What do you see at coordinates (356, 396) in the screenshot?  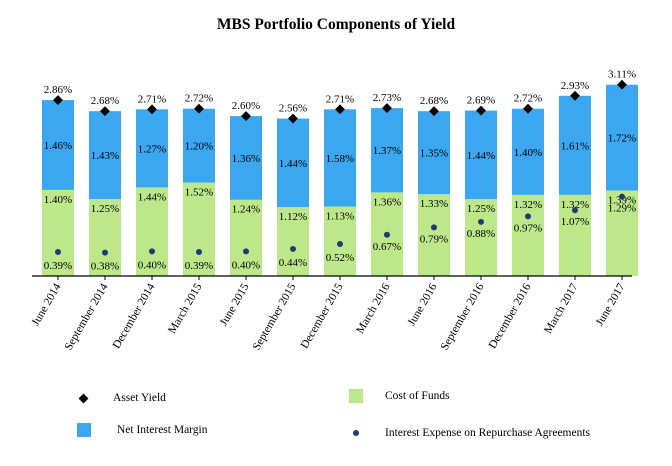 I see `green-square-icon` at bounding box center [356, 396].